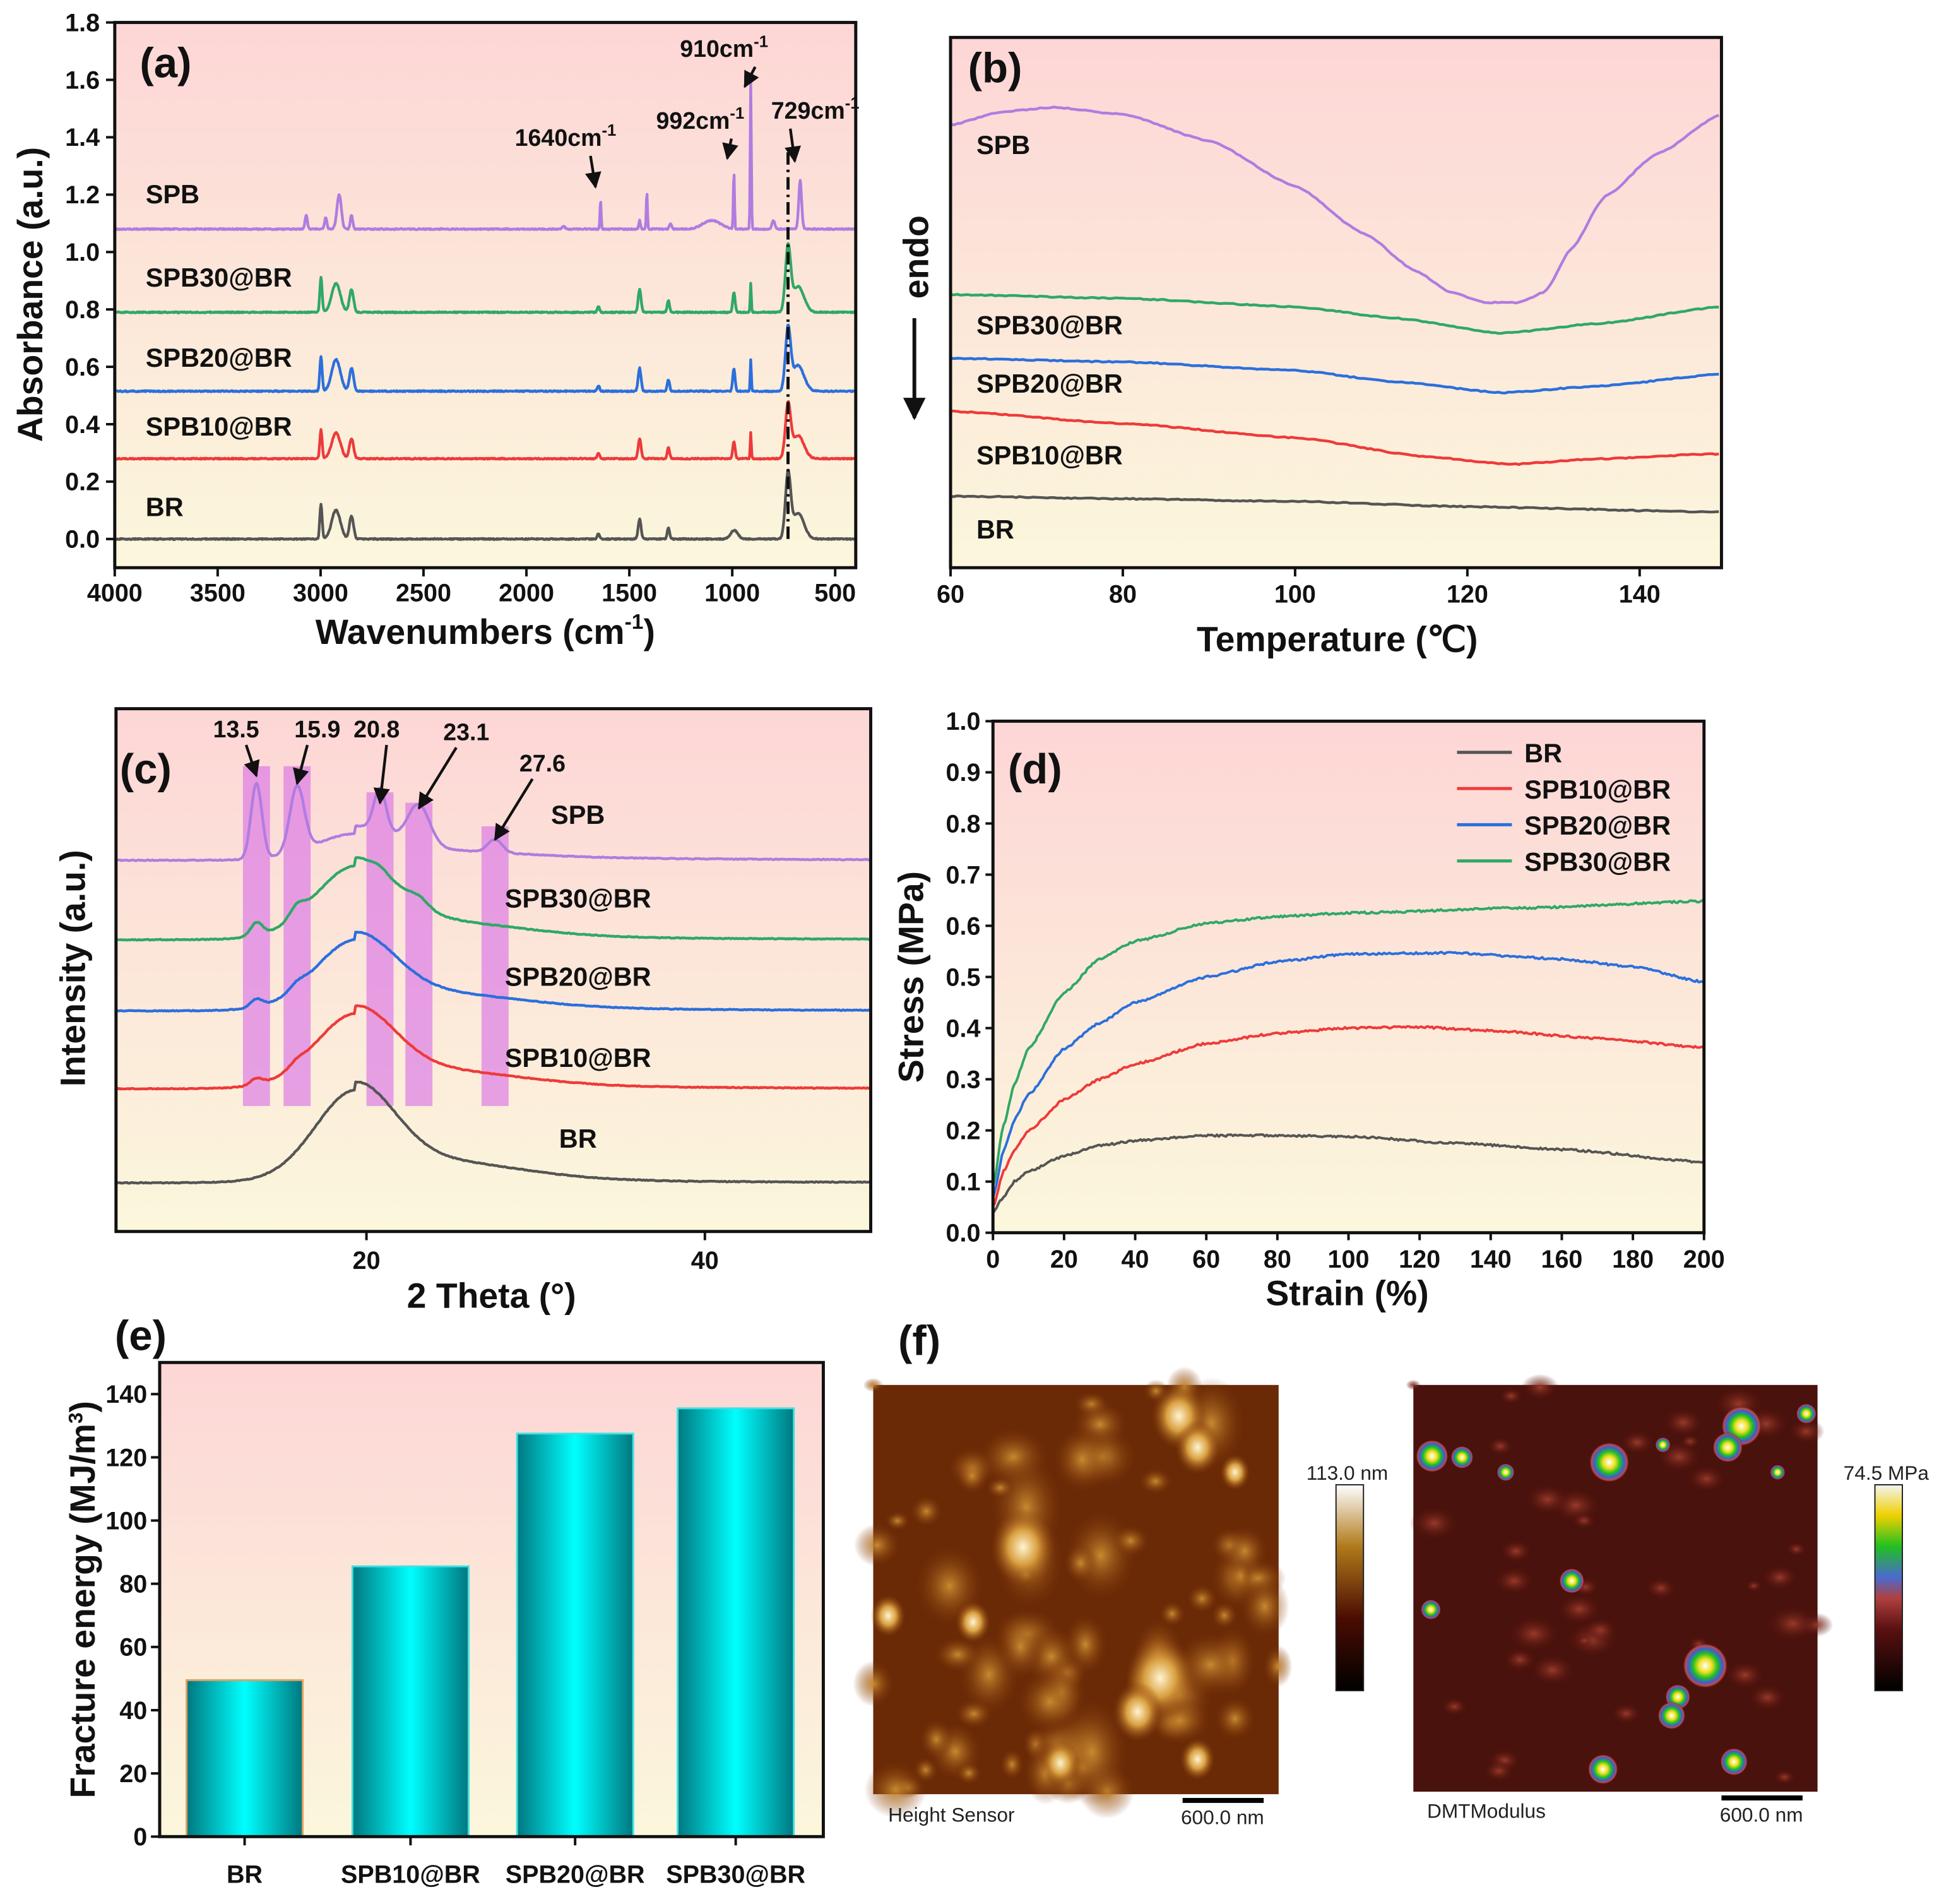 This screenshot has width=1956, height=1904. Describe the element at coordinates (82, 23) in the screenshot. I see `y-tick-label: 1.8` at that location.